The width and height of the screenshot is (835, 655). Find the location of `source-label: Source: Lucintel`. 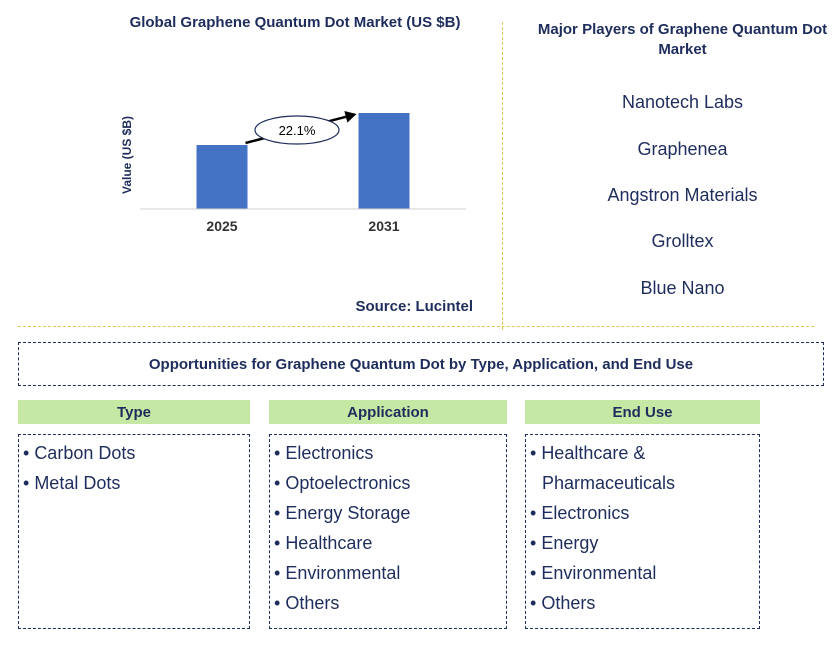

source-label: Source: Lucintel is located at coordinates (414, 306).